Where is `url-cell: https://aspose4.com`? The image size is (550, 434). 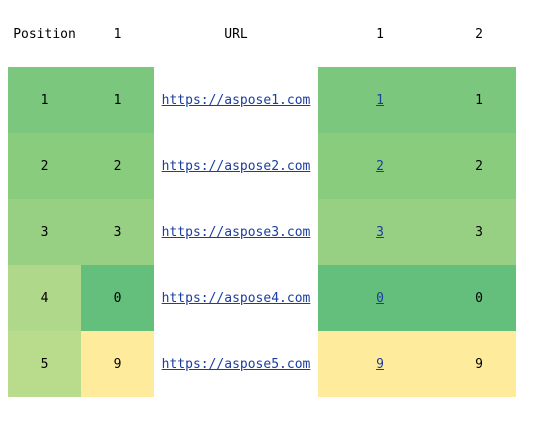 url-cell: https://aspose4.com is located at coordinates (236, 298).